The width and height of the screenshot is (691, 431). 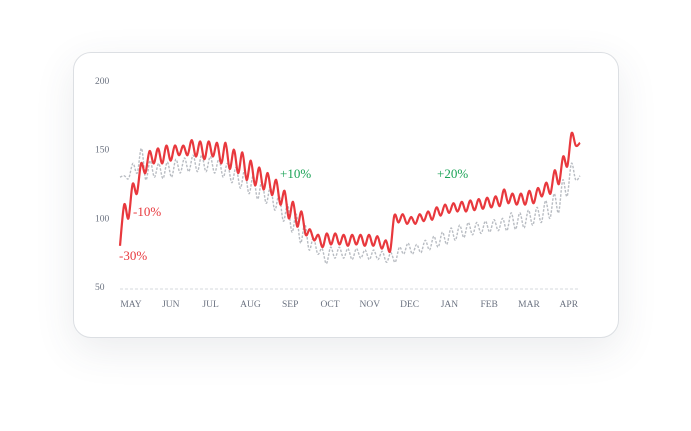 What do you see at coordinates (290, 305) in the screenshot?
I see `x-tick-label: SEP` at bounding box center [290, 305].